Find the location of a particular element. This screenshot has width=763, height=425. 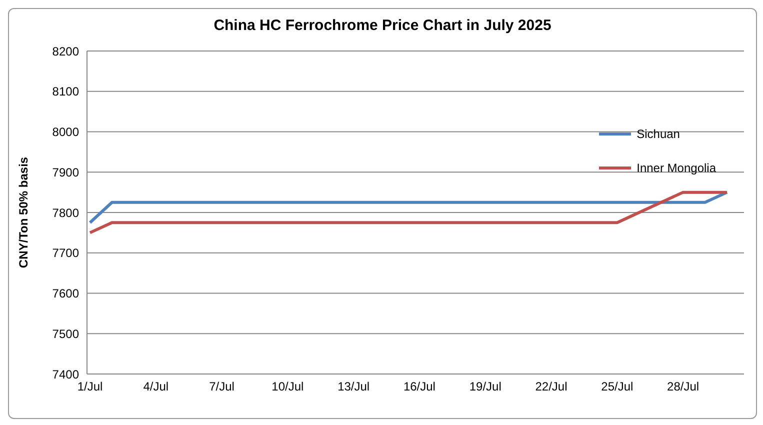

x-tick-label: 10/Jul is located at coordinates (288, 387).